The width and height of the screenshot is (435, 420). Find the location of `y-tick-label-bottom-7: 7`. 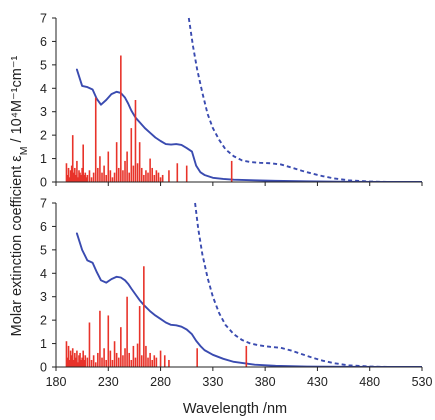

y-tick-label-bottom-7: 7 is located at coordinates (43, 204).